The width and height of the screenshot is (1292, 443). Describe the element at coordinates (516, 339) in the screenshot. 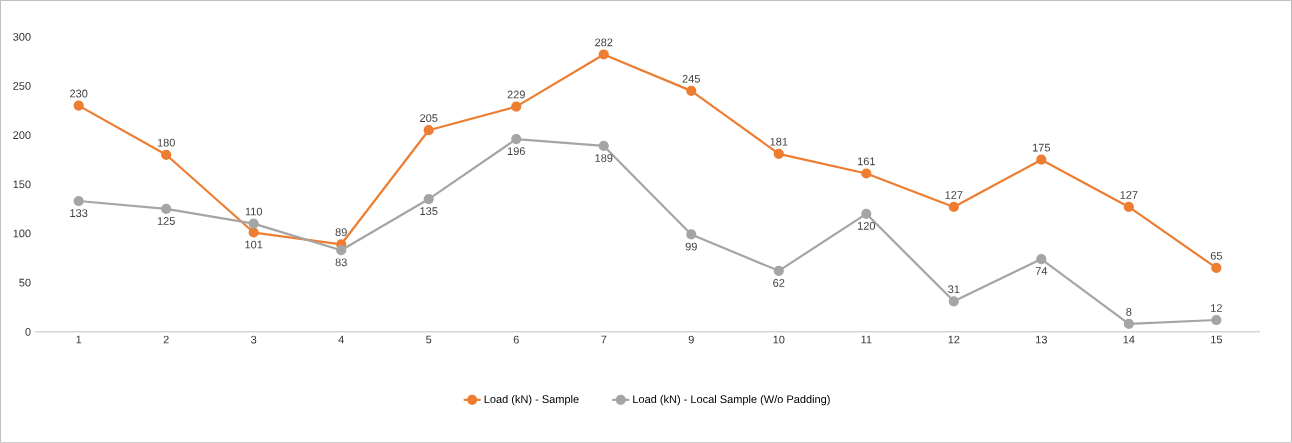

I see `x-tick-label: 6` at that location.